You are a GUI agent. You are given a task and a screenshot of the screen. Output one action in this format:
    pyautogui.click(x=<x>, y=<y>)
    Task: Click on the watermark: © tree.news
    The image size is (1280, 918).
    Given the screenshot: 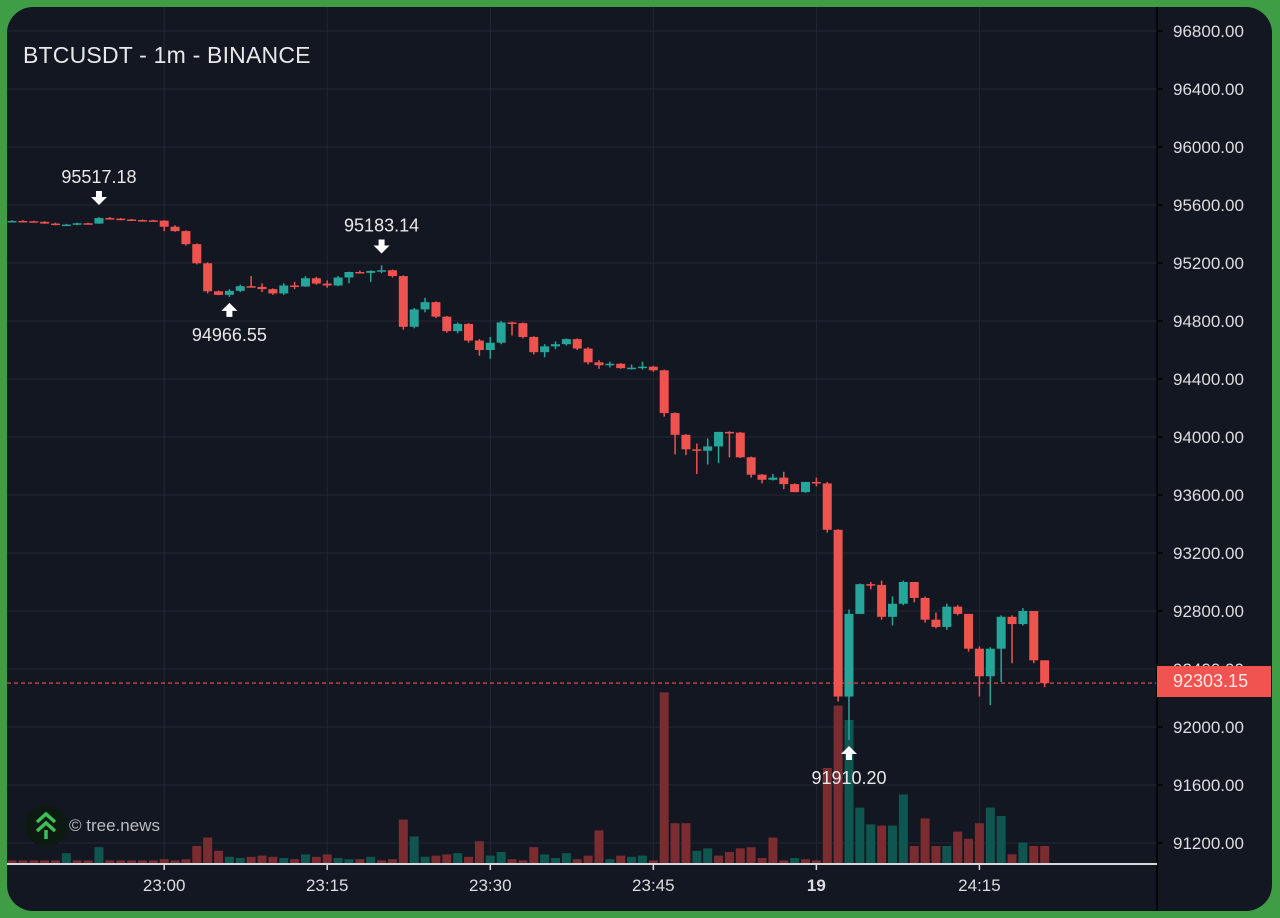 What is the action you would take?
    pyautogui.click(x=92, y=826)
    